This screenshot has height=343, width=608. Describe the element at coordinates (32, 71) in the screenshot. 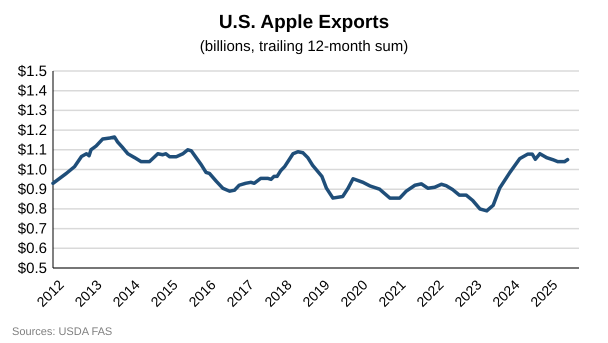

I see `y-tick-label: $1.5` at that location.